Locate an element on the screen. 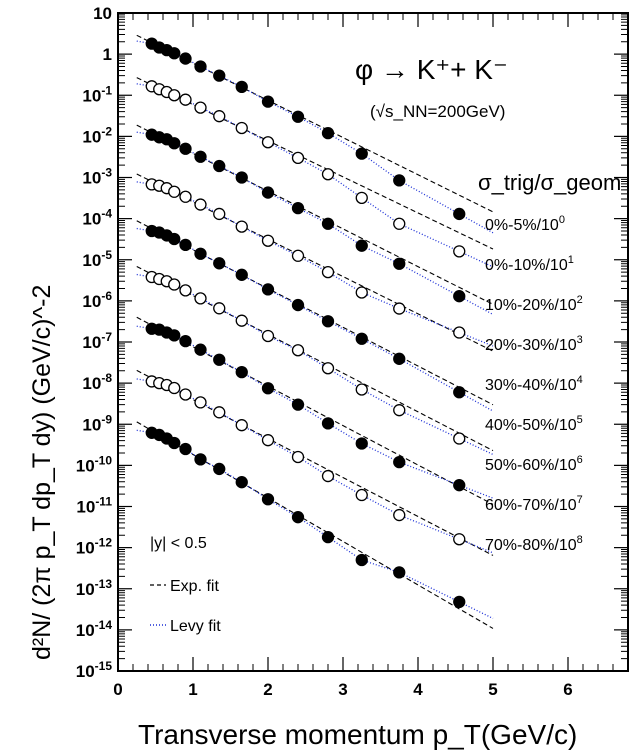 The width and height of the screenshot is (641, 755). y-tick-label: 10⁻¹¹ is located at coordinates (94, 506).